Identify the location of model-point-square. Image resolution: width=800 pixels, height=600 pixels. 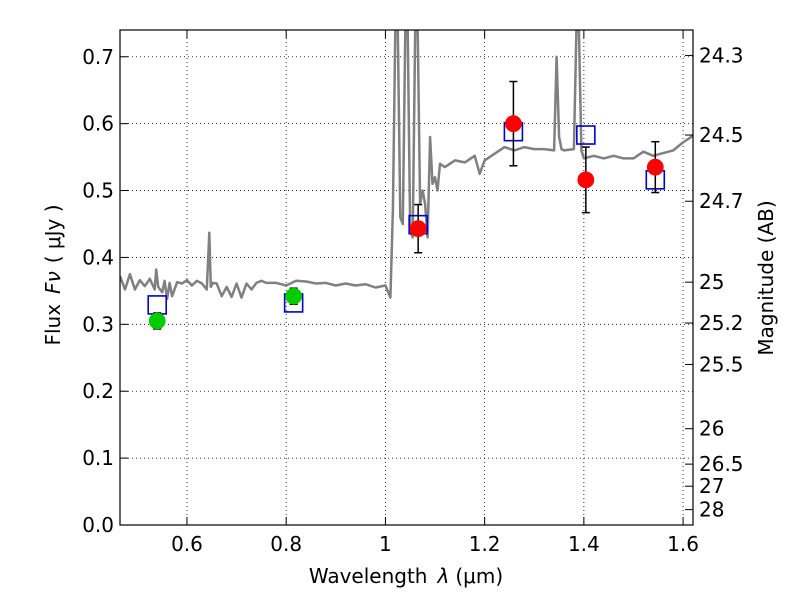
(586, 135).